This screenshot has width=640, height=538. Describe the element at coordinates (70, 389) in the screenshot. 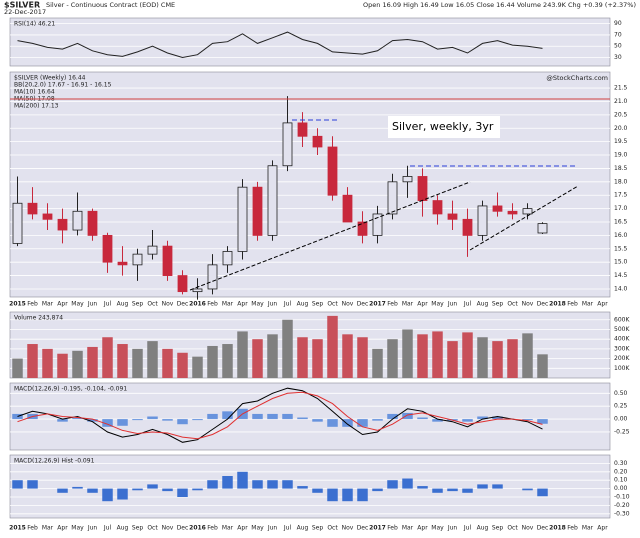

I see `panel-title: MACD(12,26,9) -0.195, -0.104, -0.091` at that location.